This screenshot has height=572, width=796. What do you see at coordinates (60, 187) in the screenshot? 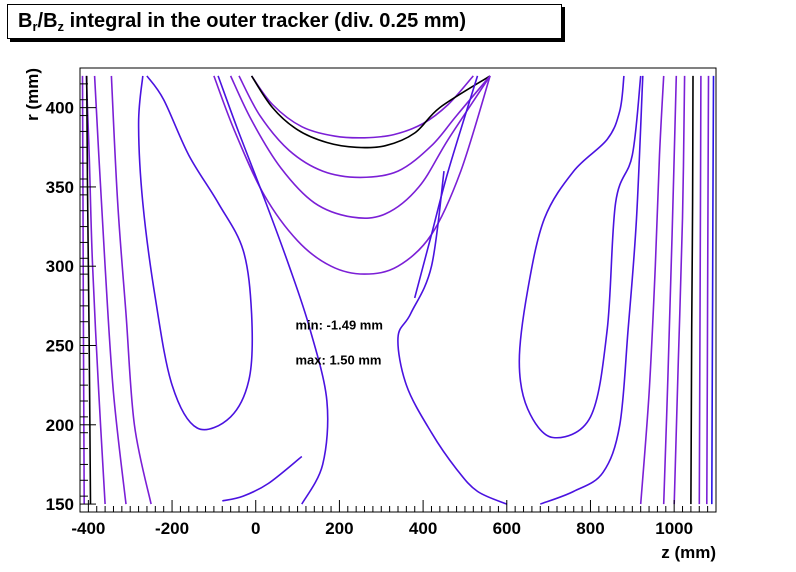
I see `y-tick-label: 350` at bounding box center [60, 187].